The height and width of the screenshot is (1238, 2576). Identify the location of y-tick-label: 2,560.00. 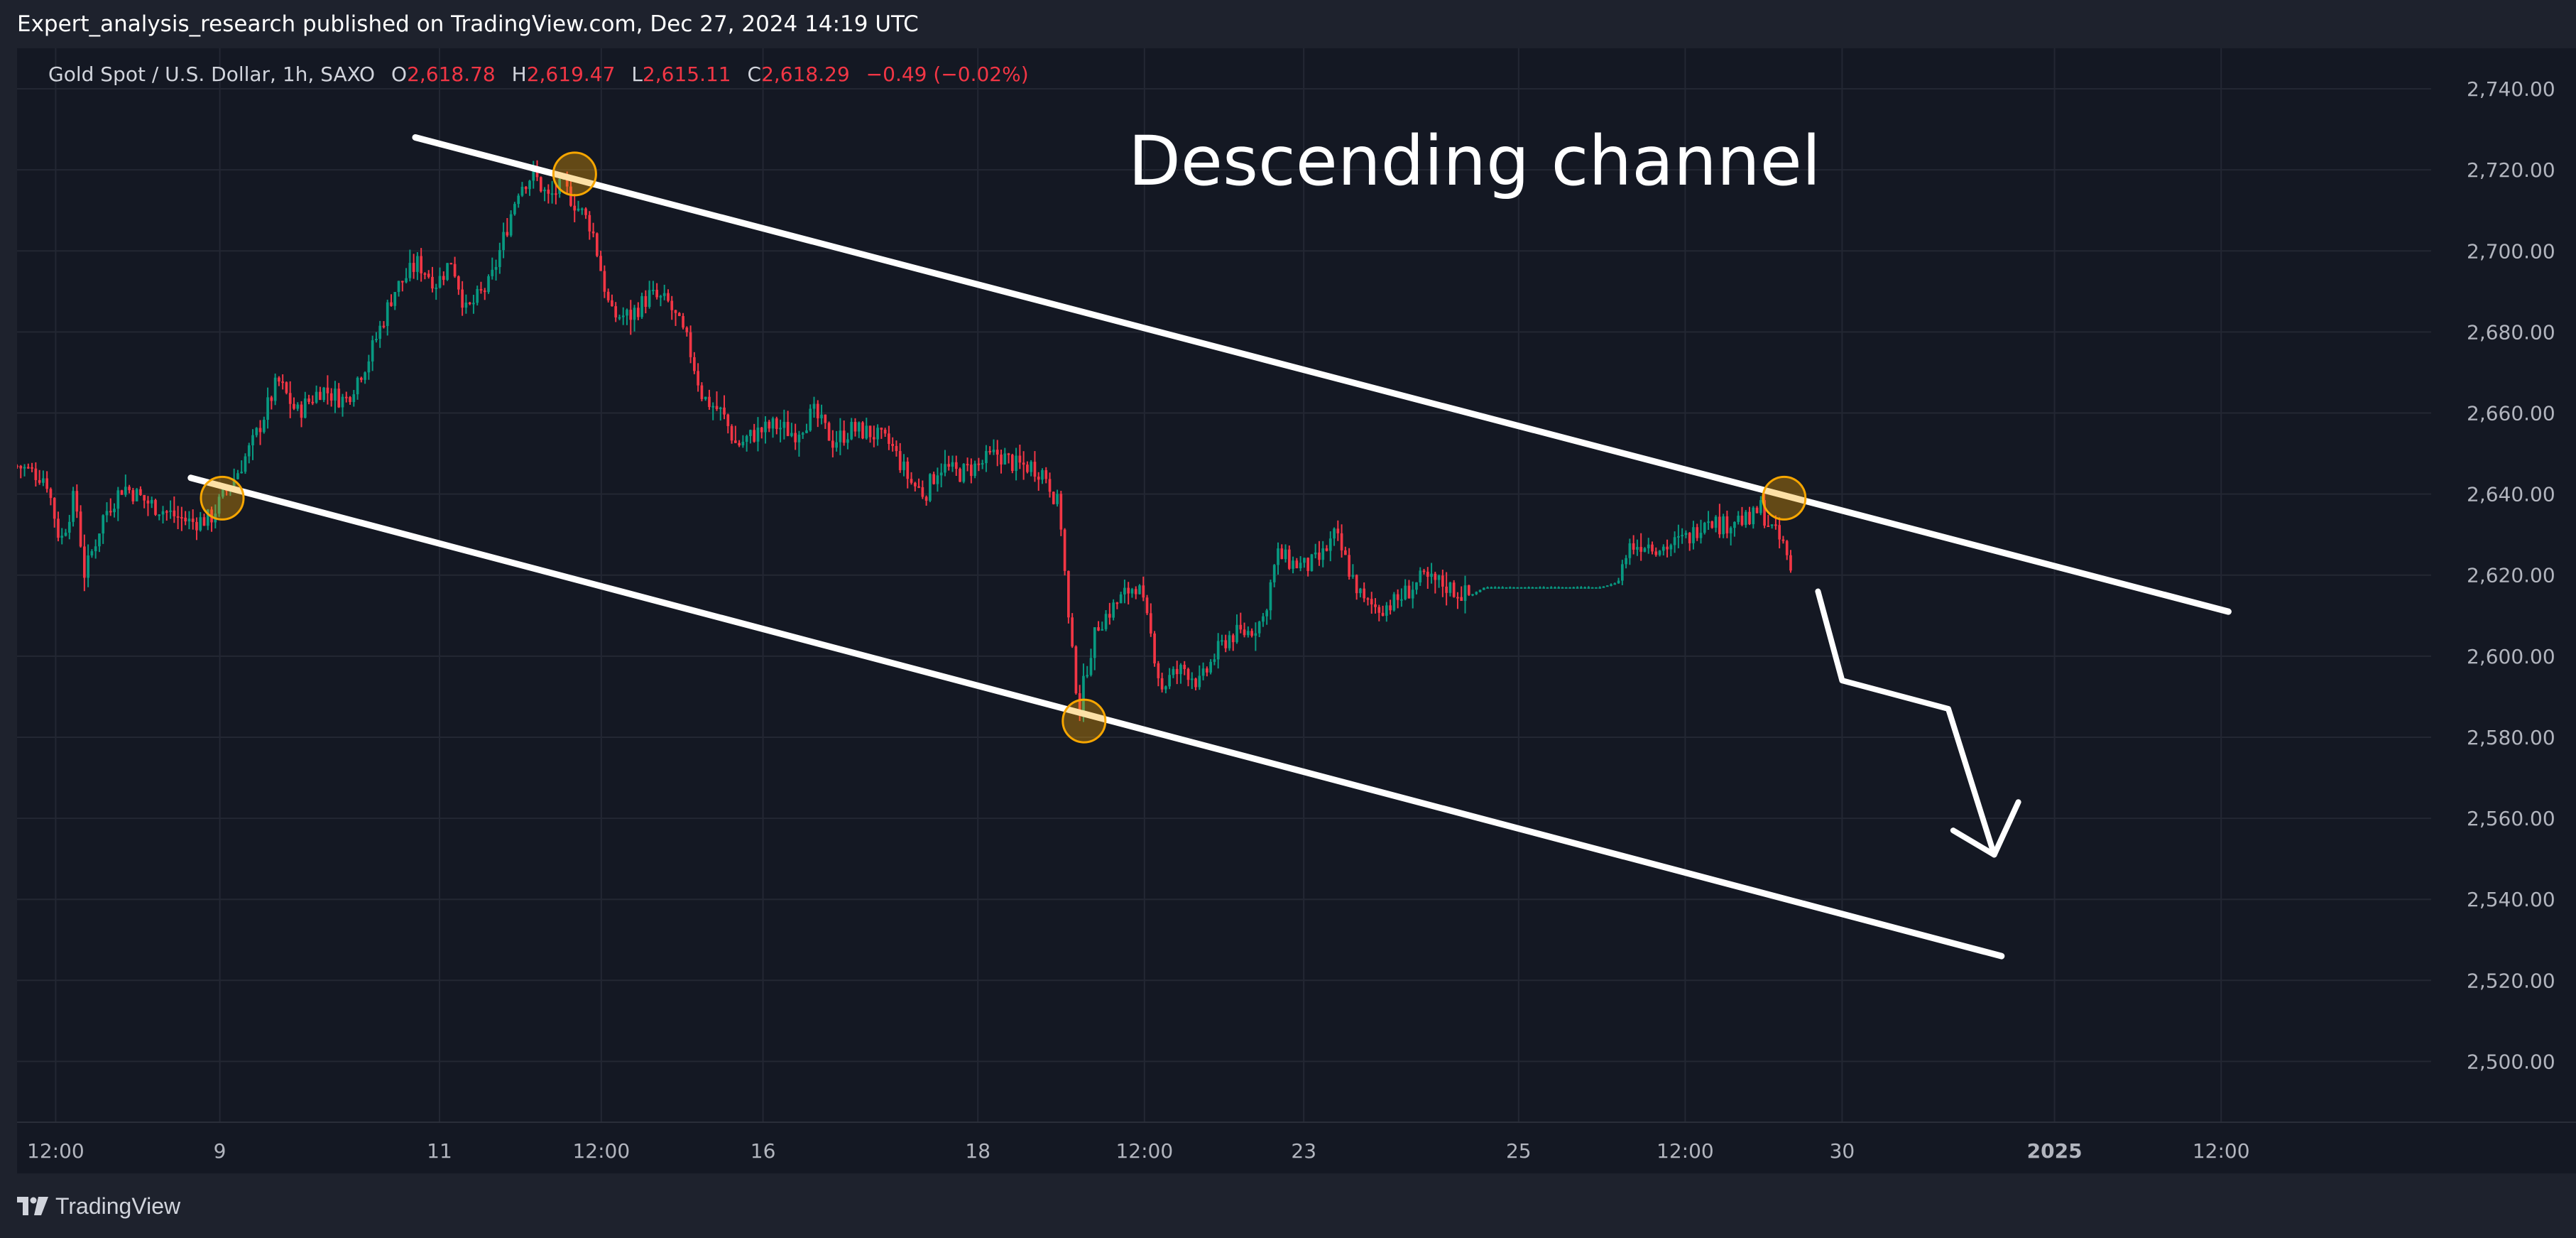
(2511, 818).